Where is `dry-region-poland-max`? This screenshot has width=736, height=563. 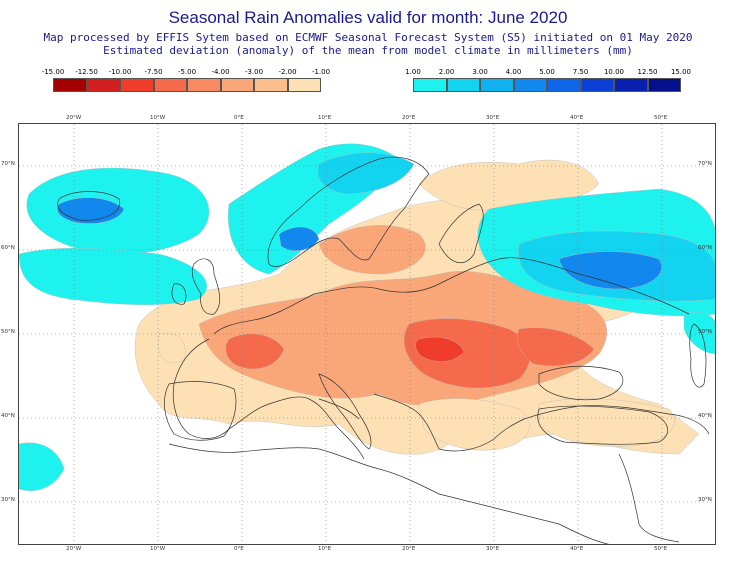
dry-region-poland-max is located at coordinates (440, 349).